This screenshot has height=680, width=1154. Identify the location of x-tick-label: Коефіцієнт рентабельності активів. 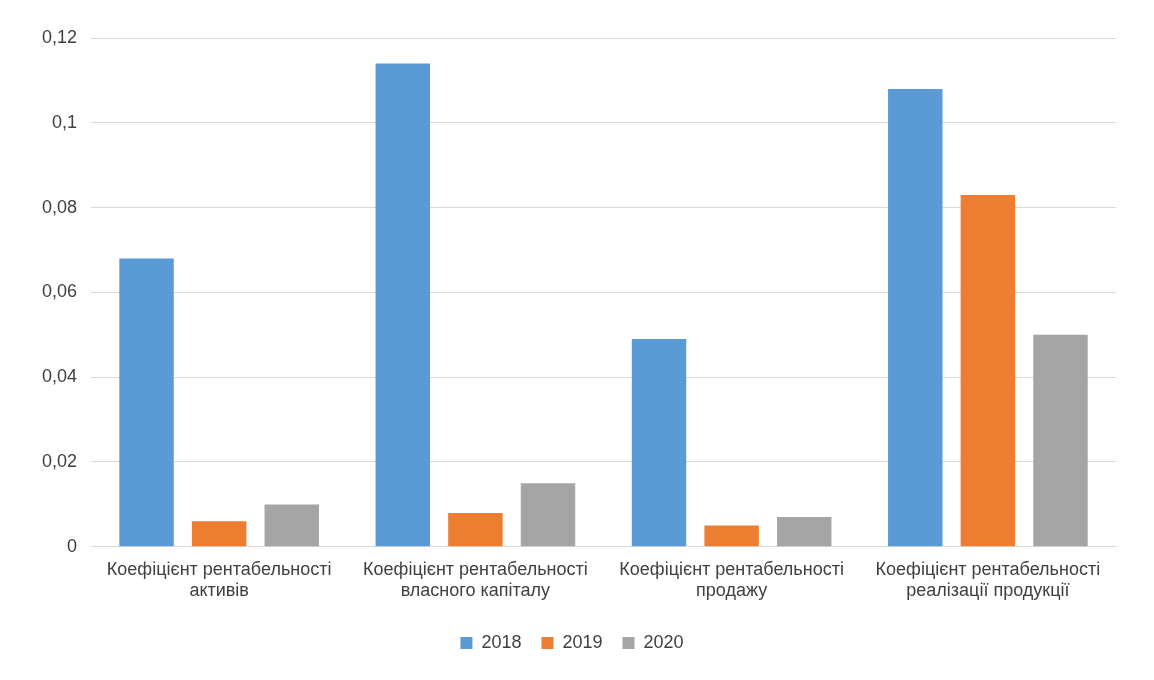
(219, 579).